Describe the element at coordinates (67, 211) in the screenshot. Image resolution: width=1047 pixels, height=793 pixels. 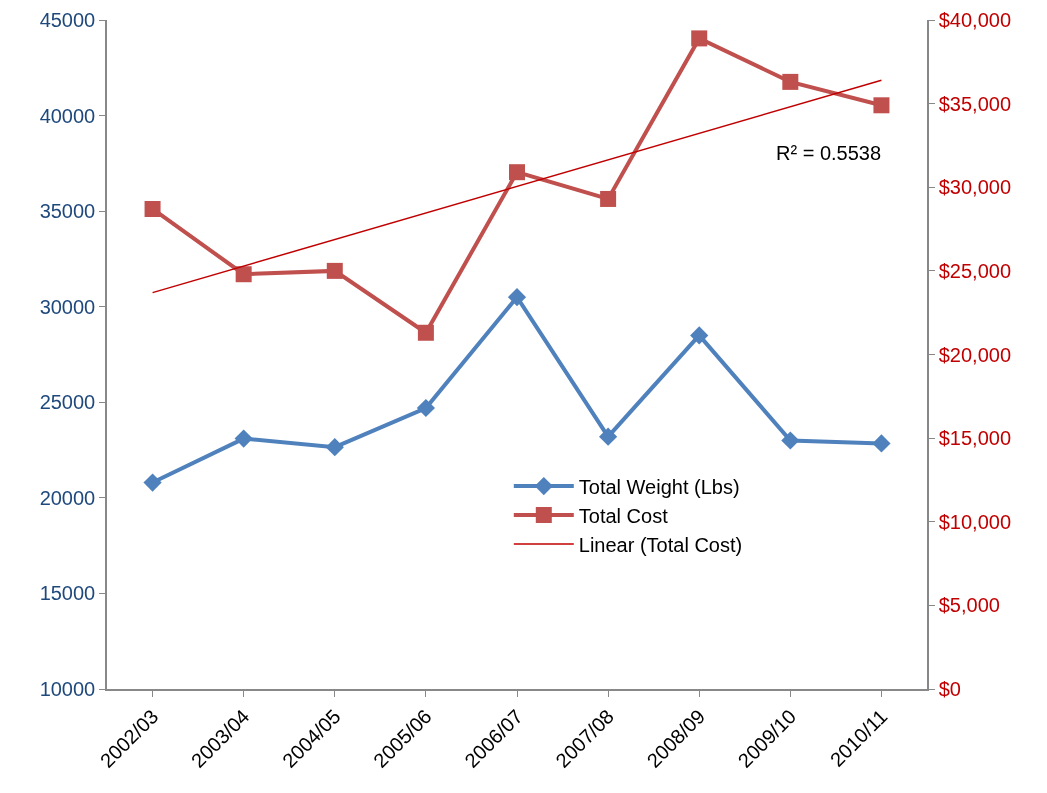
I see `y-tick-label: 35000` at that location.